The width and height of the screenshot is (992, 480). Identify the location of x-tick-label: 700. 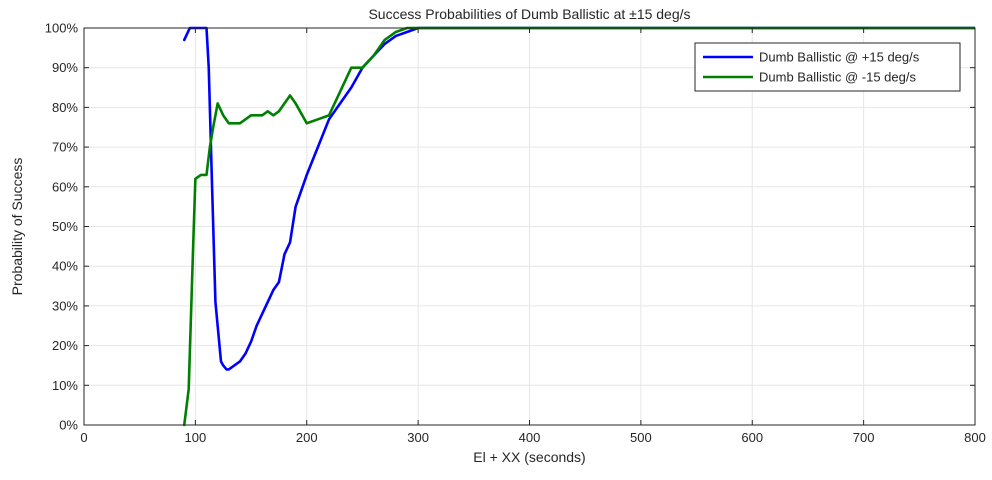
(864, 437).